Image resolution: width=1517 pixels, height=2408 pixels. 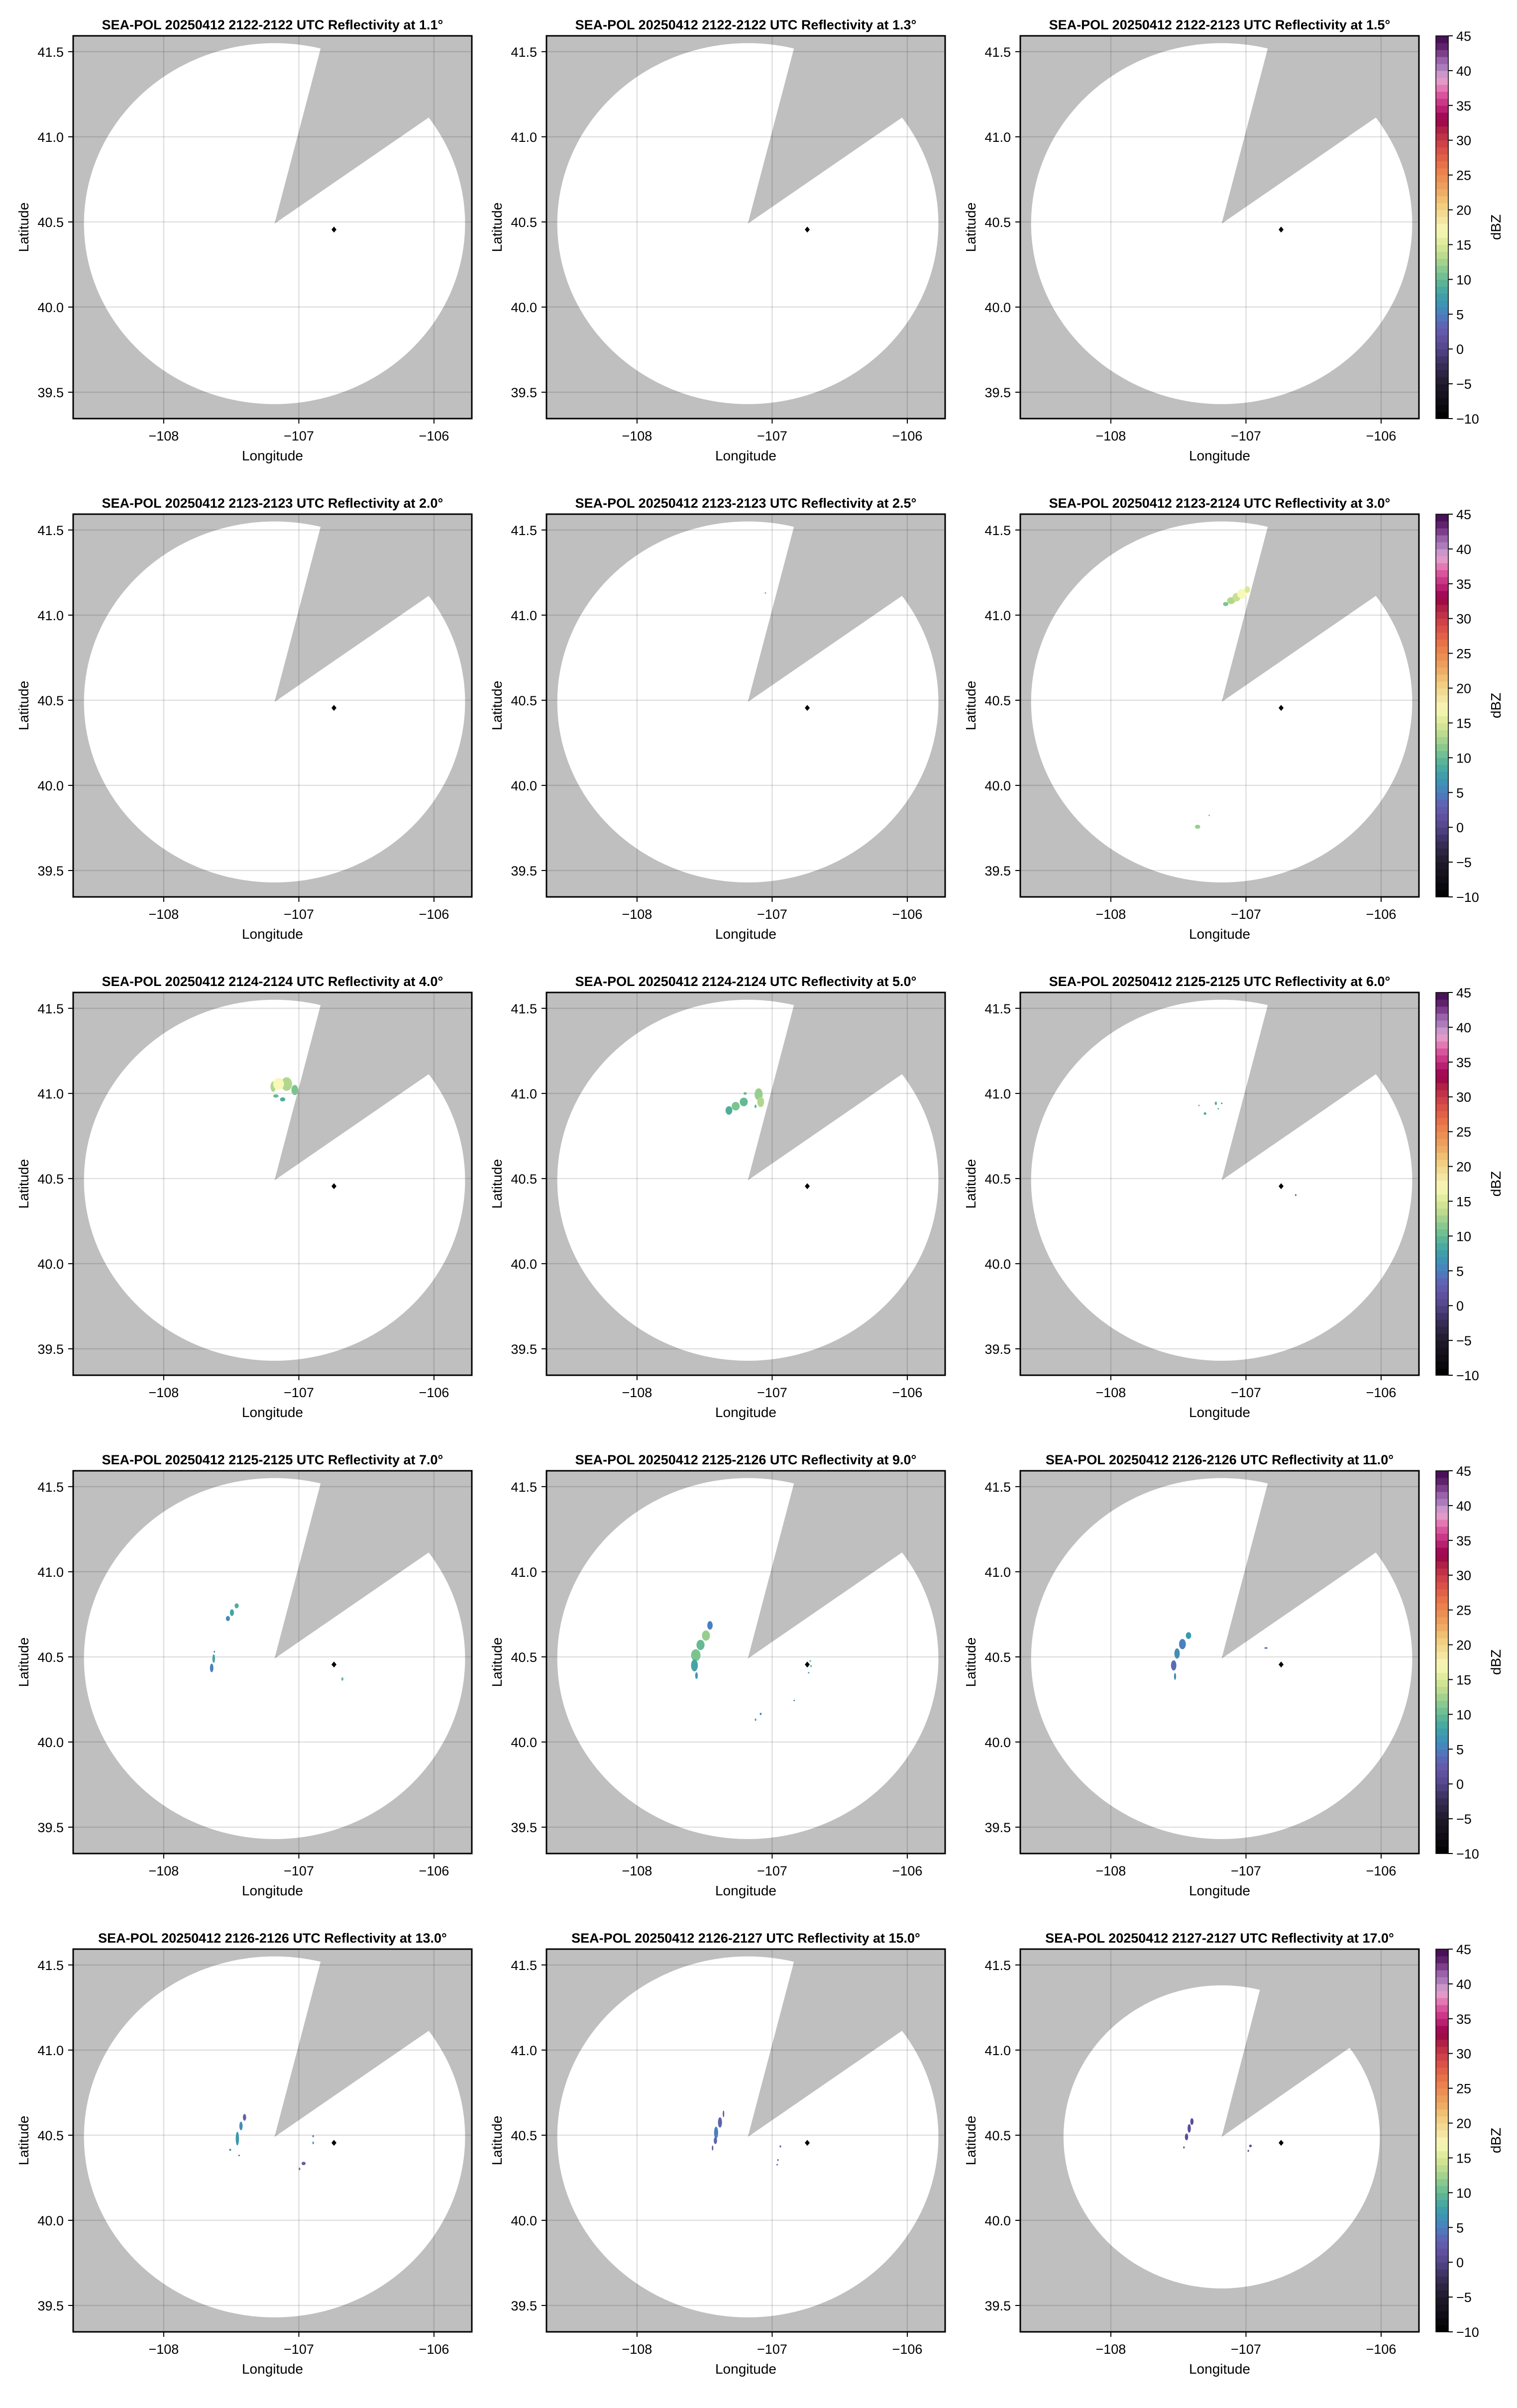 I want to click on x-tick-label: −106, so click(x=907, y=2349).